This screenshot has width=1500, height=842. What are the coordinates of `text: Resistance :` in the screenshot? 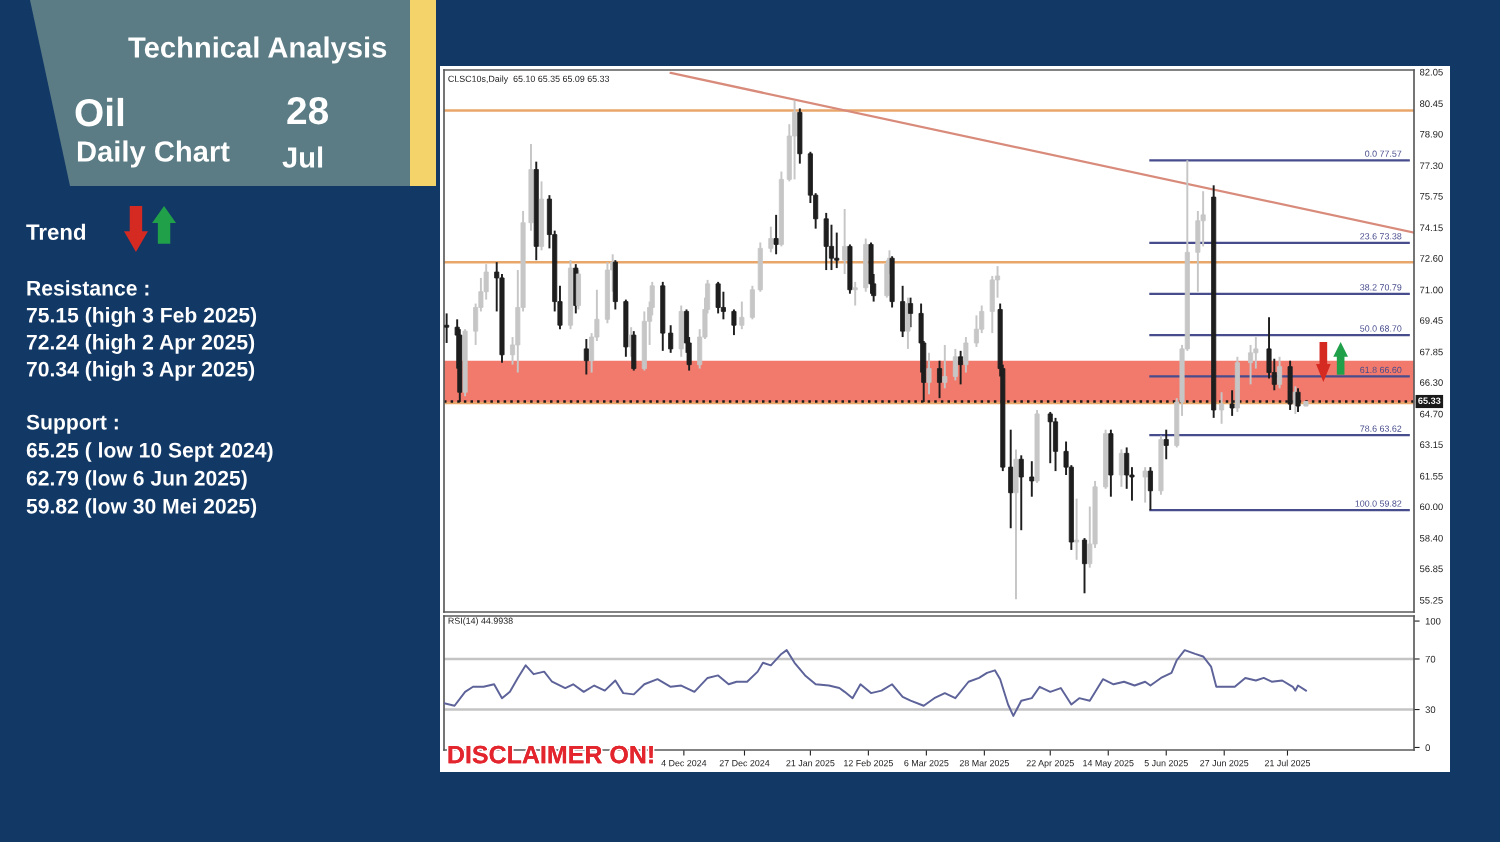 It's located at (88, 288).